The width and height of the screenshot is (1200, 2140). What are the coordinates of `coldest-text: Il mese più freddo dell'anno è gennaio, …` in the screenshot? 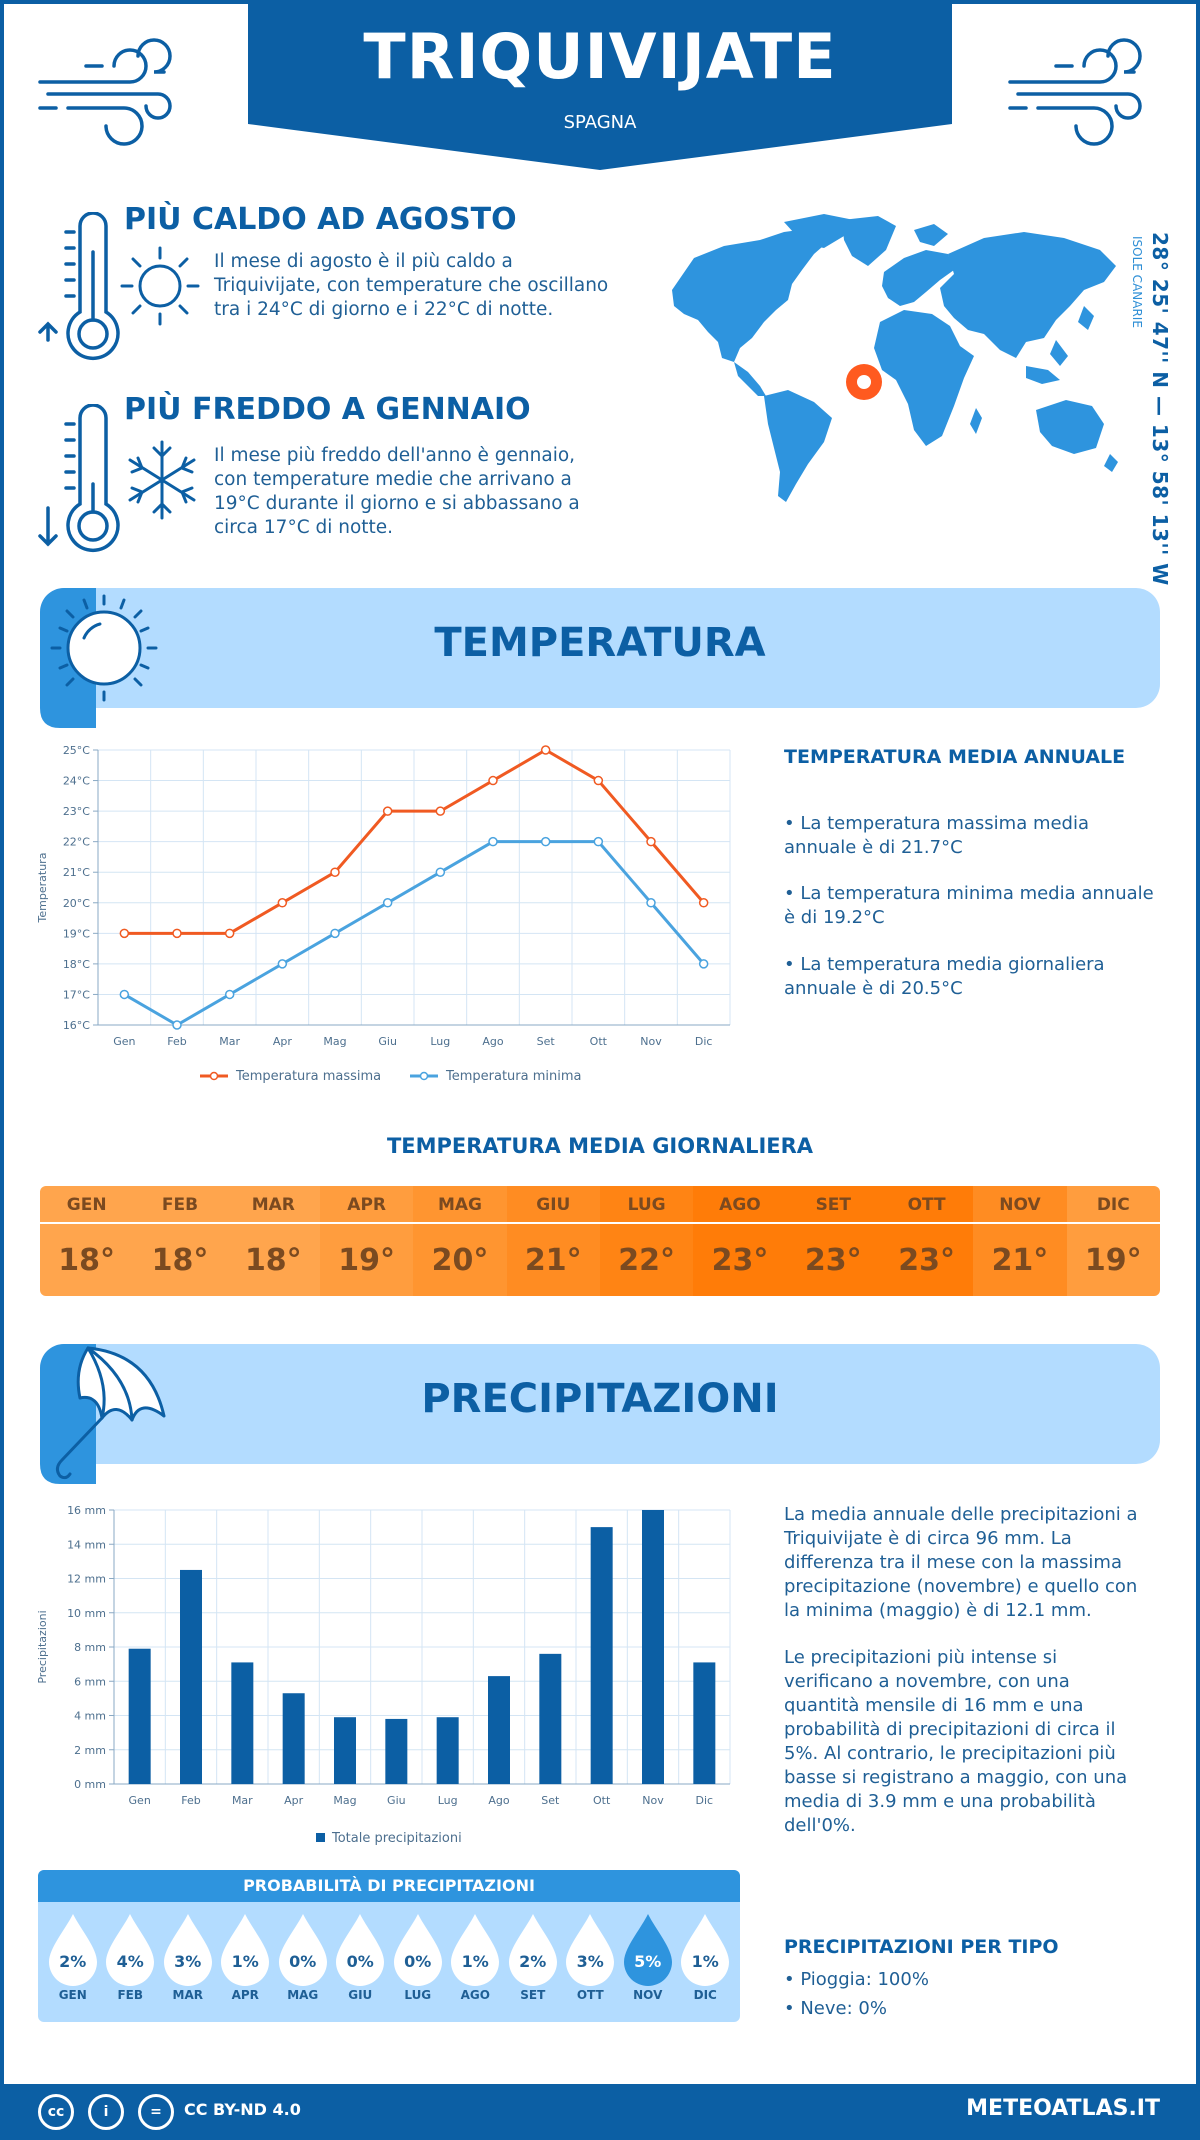 It's located at (397, 491).